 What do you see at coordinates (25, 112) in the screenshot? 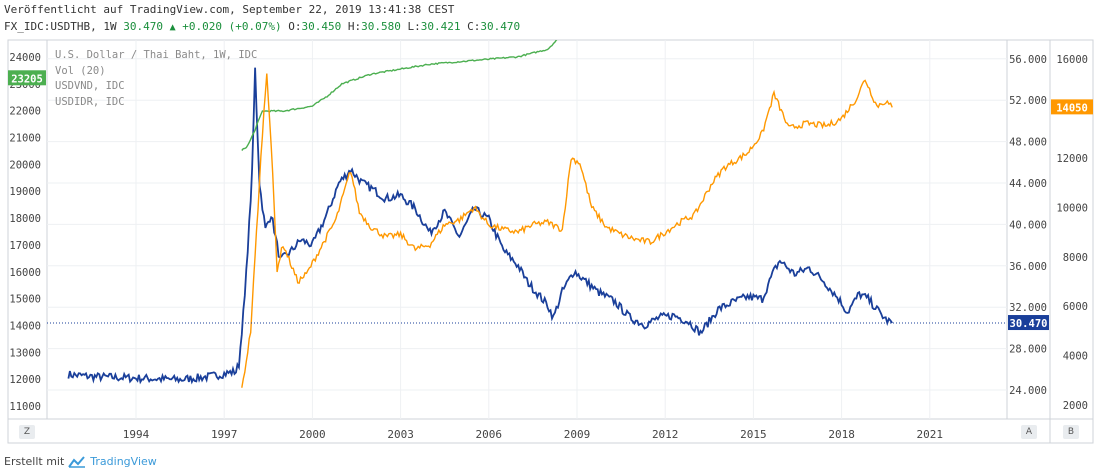
I see `left-tick-label: 22000` at bounding box center [25, 112].